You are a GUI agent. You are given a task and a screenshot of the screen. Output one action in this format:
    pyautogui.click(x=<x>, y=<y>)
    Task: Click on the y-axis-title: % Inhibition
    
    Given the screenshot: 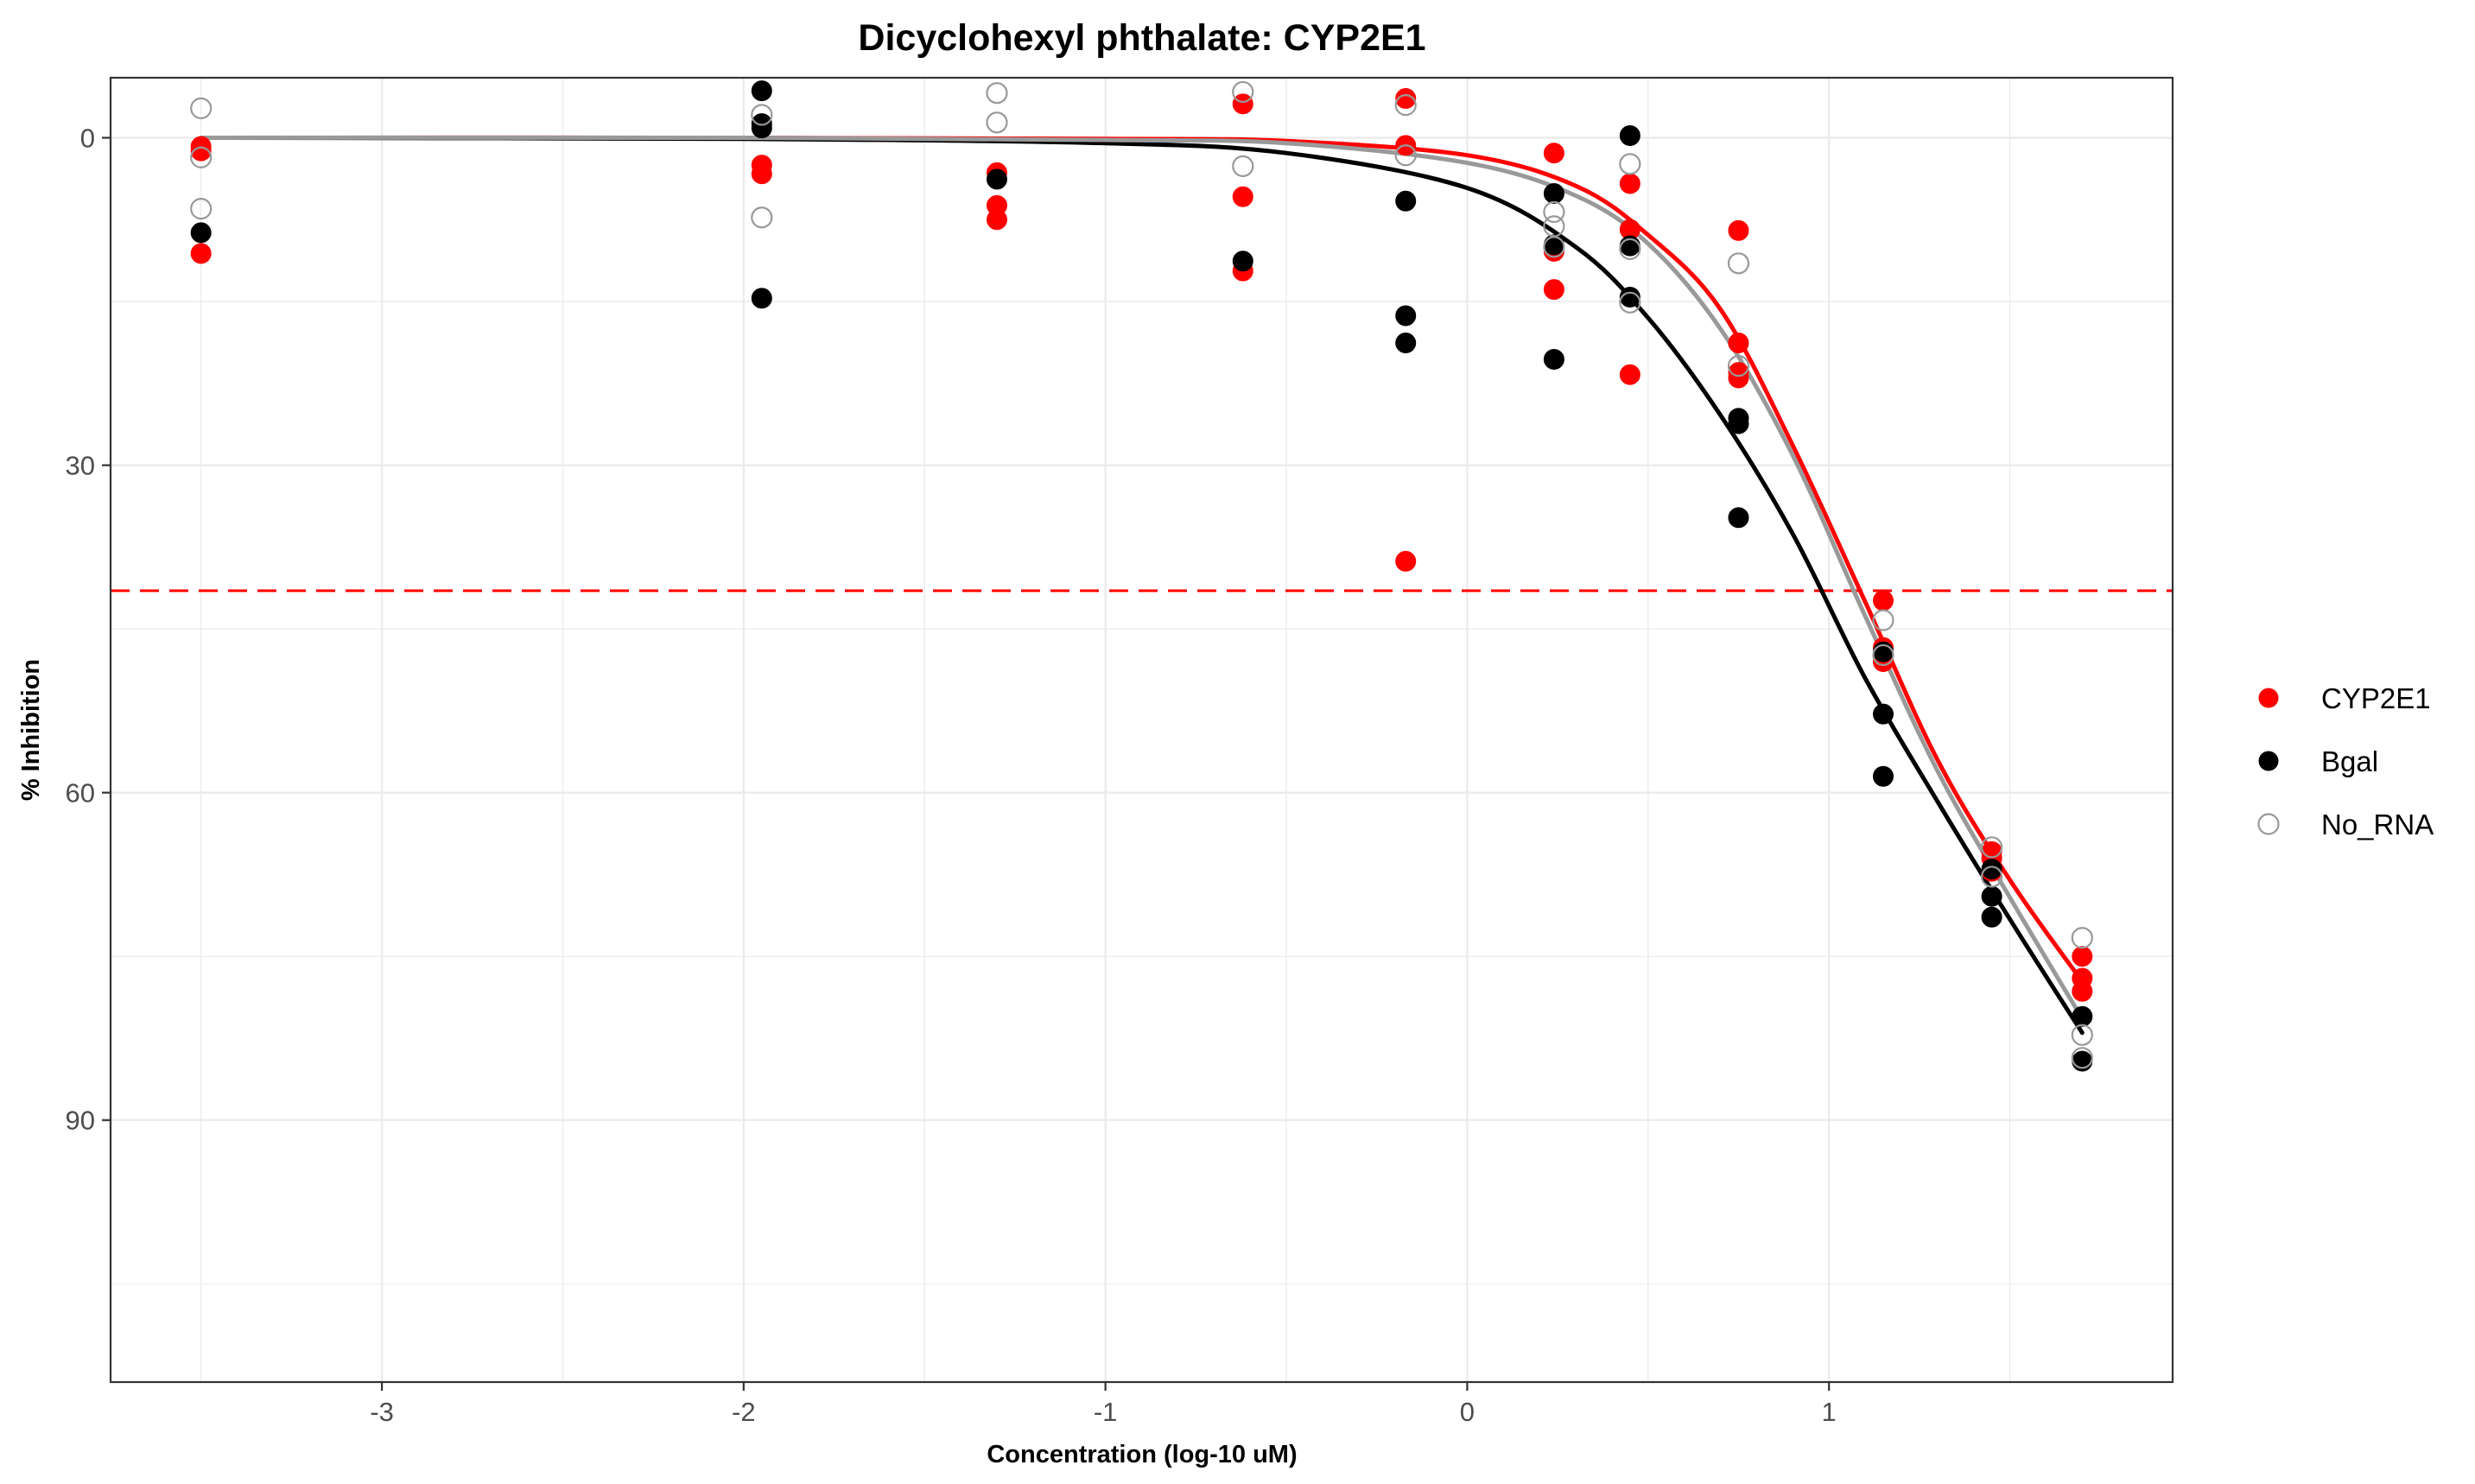 What is the action you would take?
    pyautogui.click(x=31, y=730)
    